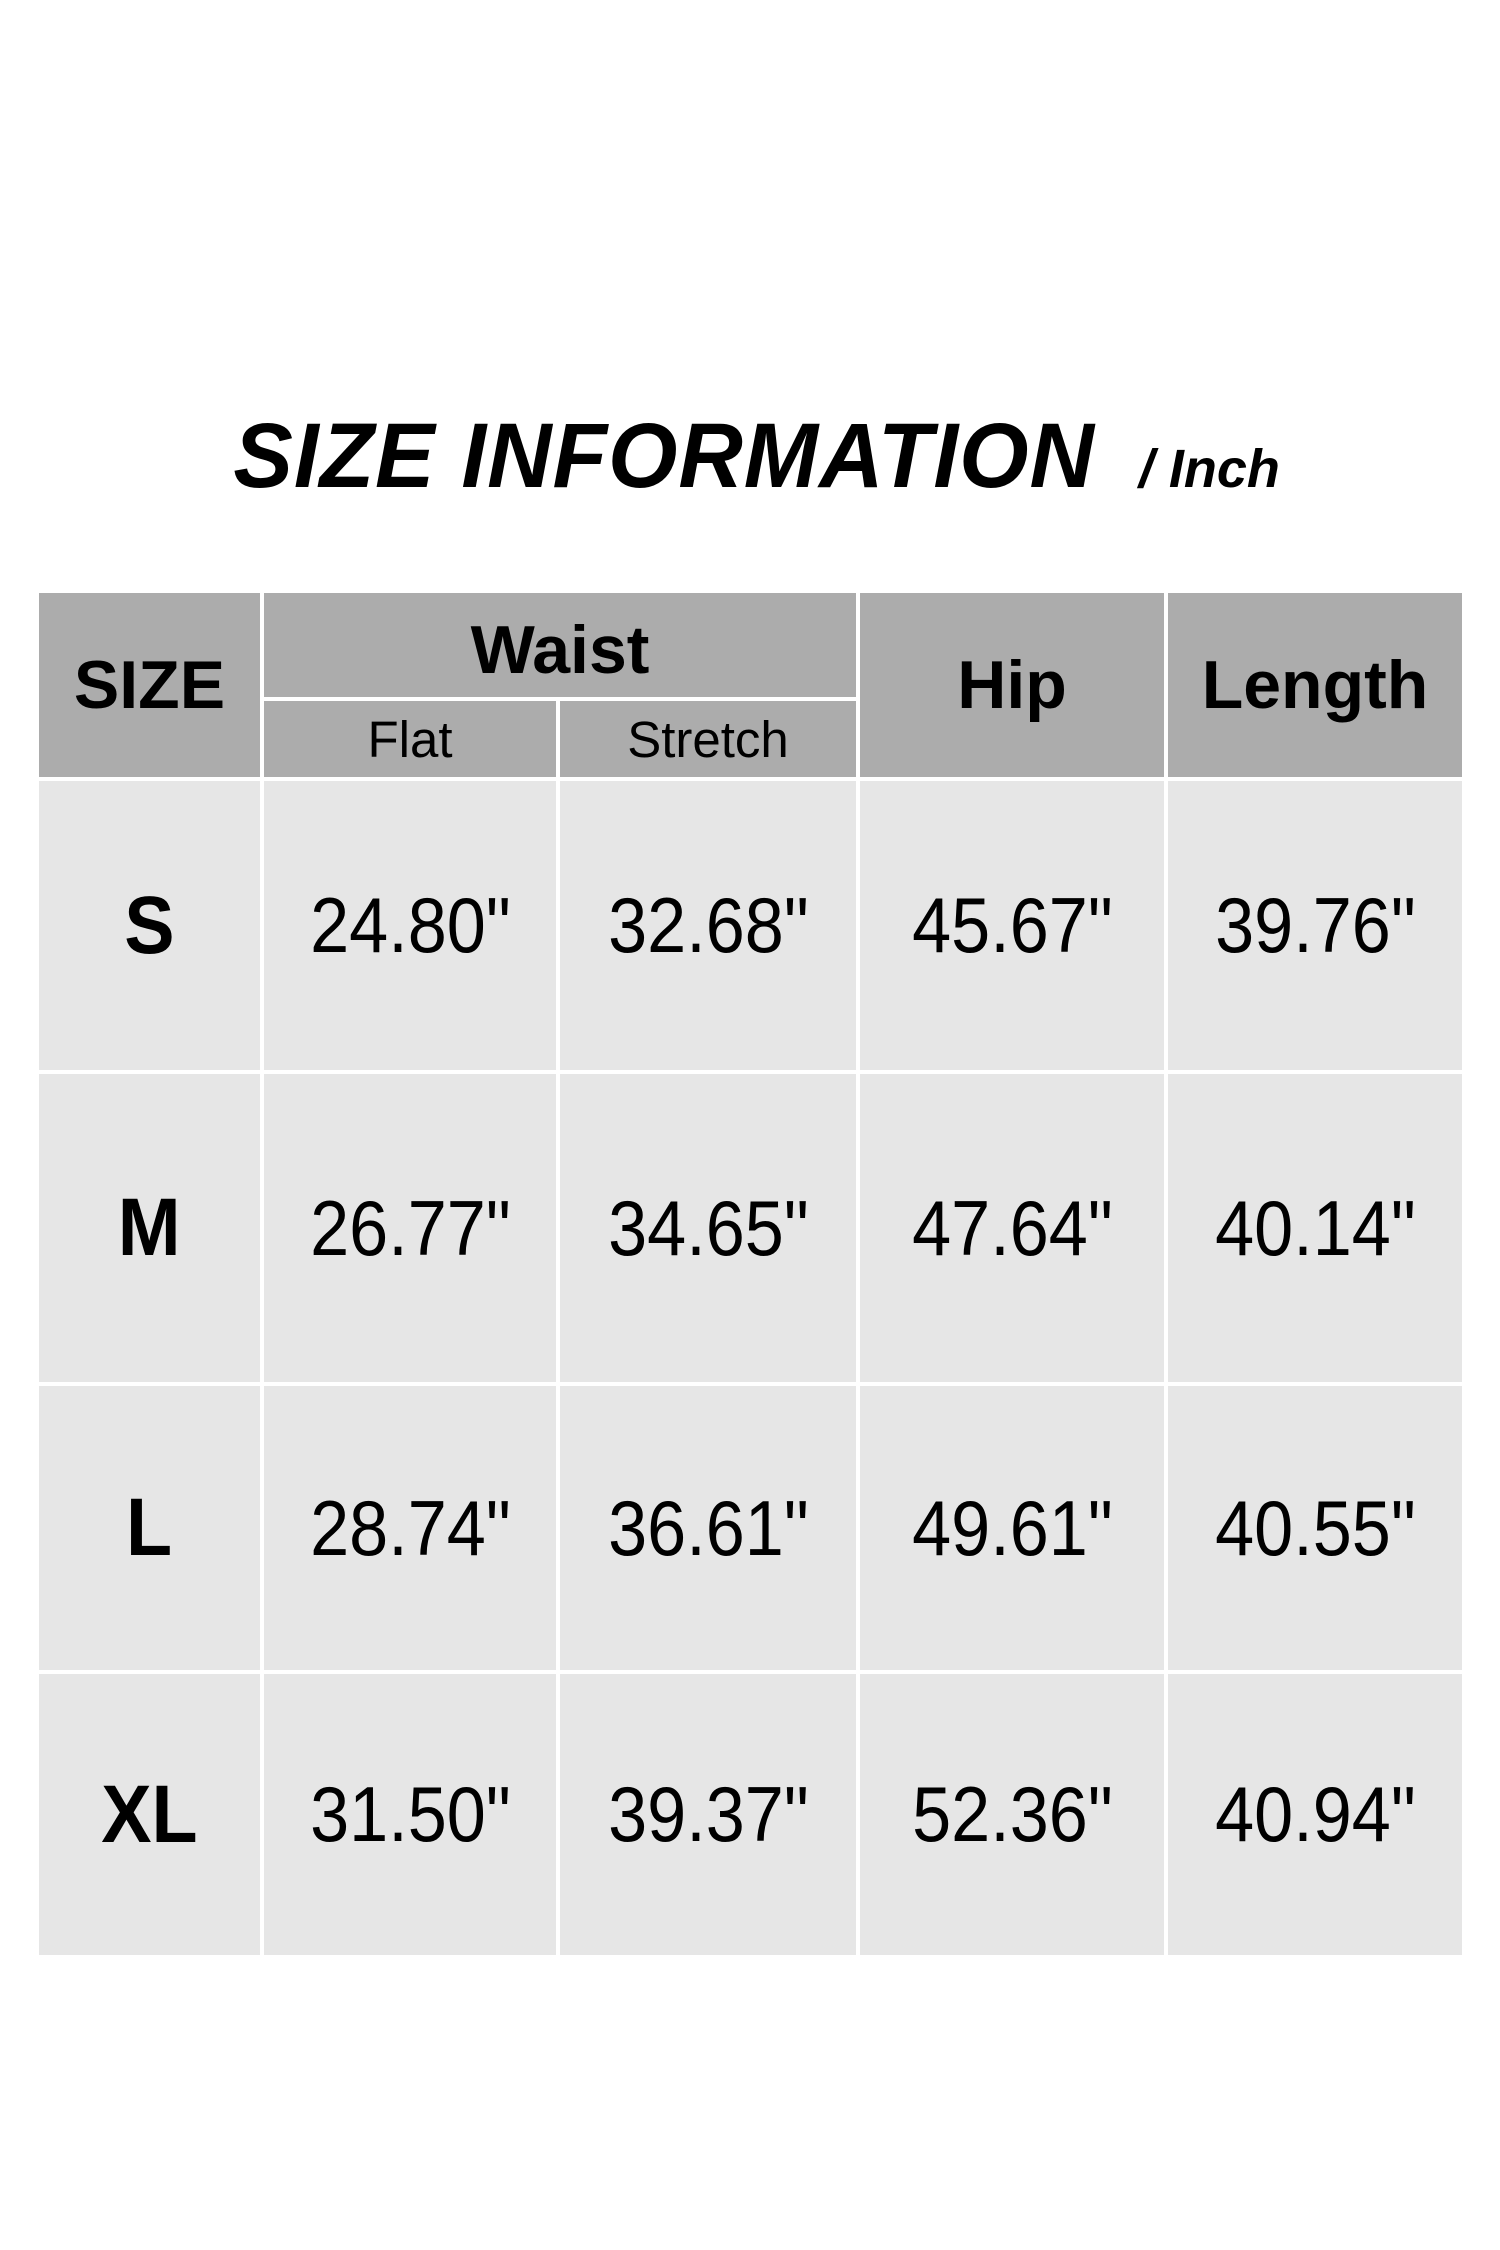 The height and width of the screenshot is (2250, 1500). I want to click on row-l-waist-flat-cell: 28.74", so click(410, 1528).